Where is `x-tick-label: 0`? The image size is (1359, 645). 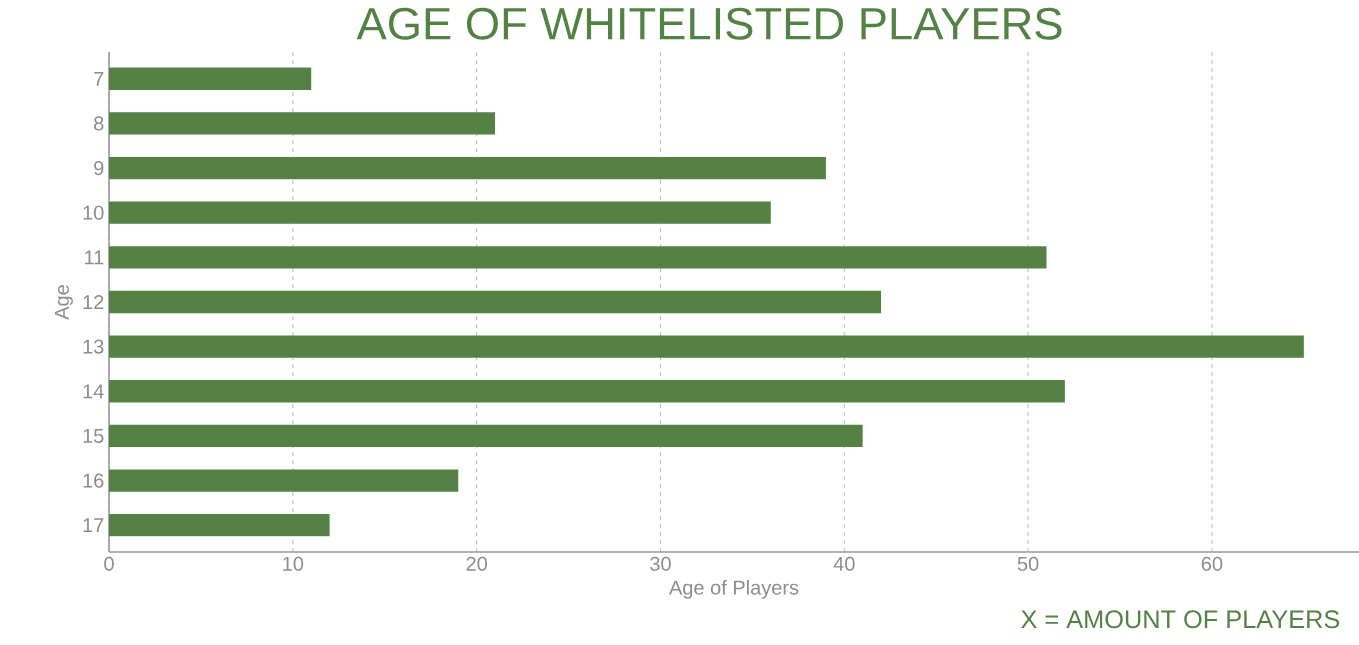
x-tick-label: 0 is located at coordinates (109, 563).